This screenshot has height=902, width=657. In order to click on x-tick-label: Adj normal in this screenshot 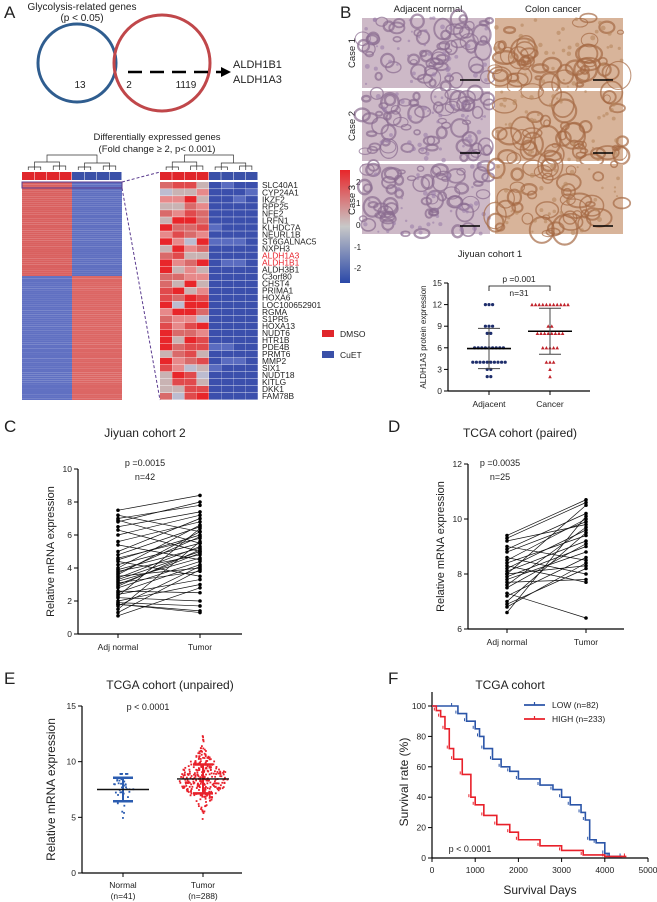, I will do `click(507, 642)`.